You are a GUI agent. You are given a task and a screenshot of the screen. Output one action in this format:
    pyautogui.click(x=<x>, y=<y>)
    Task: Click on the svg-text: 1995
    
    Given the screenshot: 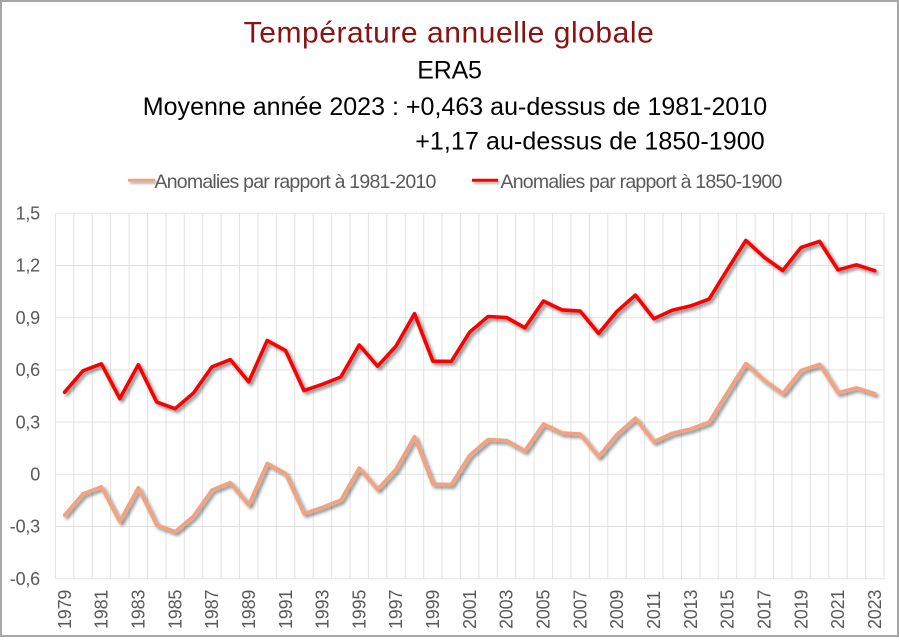 What is the action you would take?
    pyautogui.click(x=359, y=609)
    